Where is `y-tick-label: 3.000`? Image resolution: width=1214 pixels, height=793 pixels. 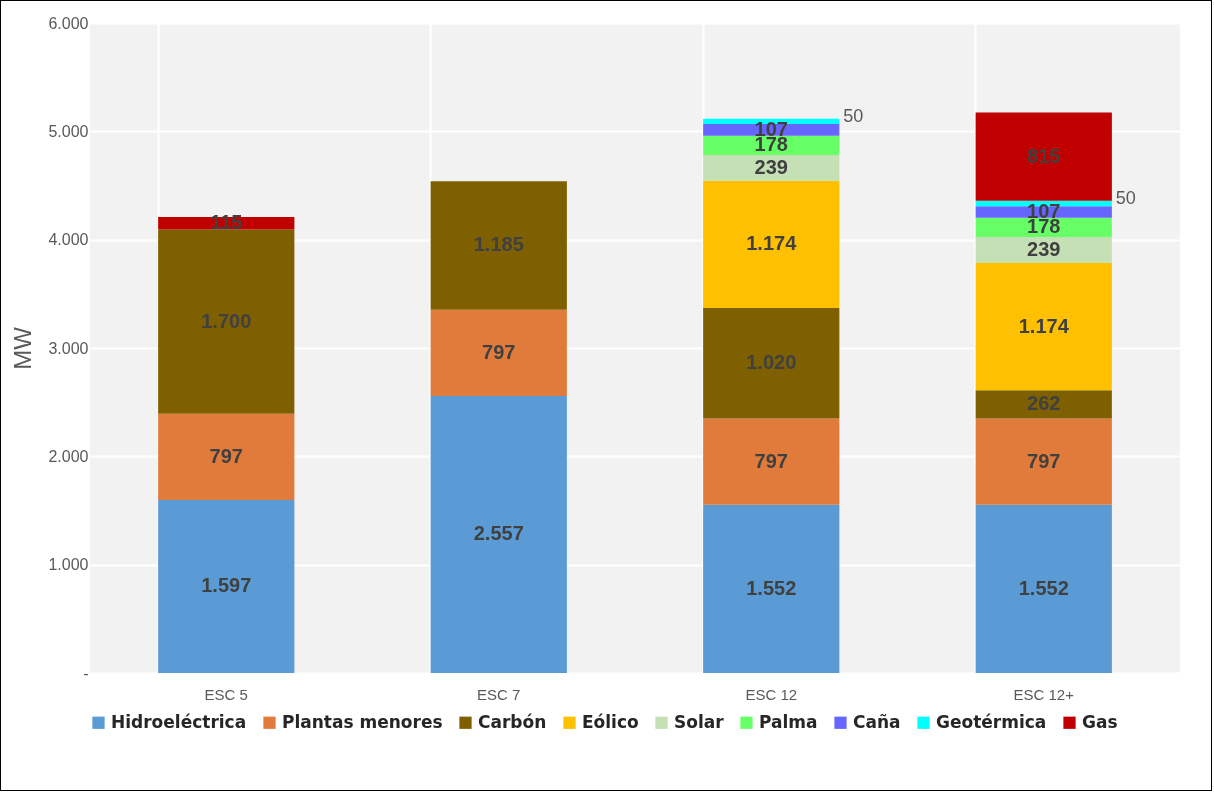 y-tick-label: 3.000 is located at coordinates (68, 348).